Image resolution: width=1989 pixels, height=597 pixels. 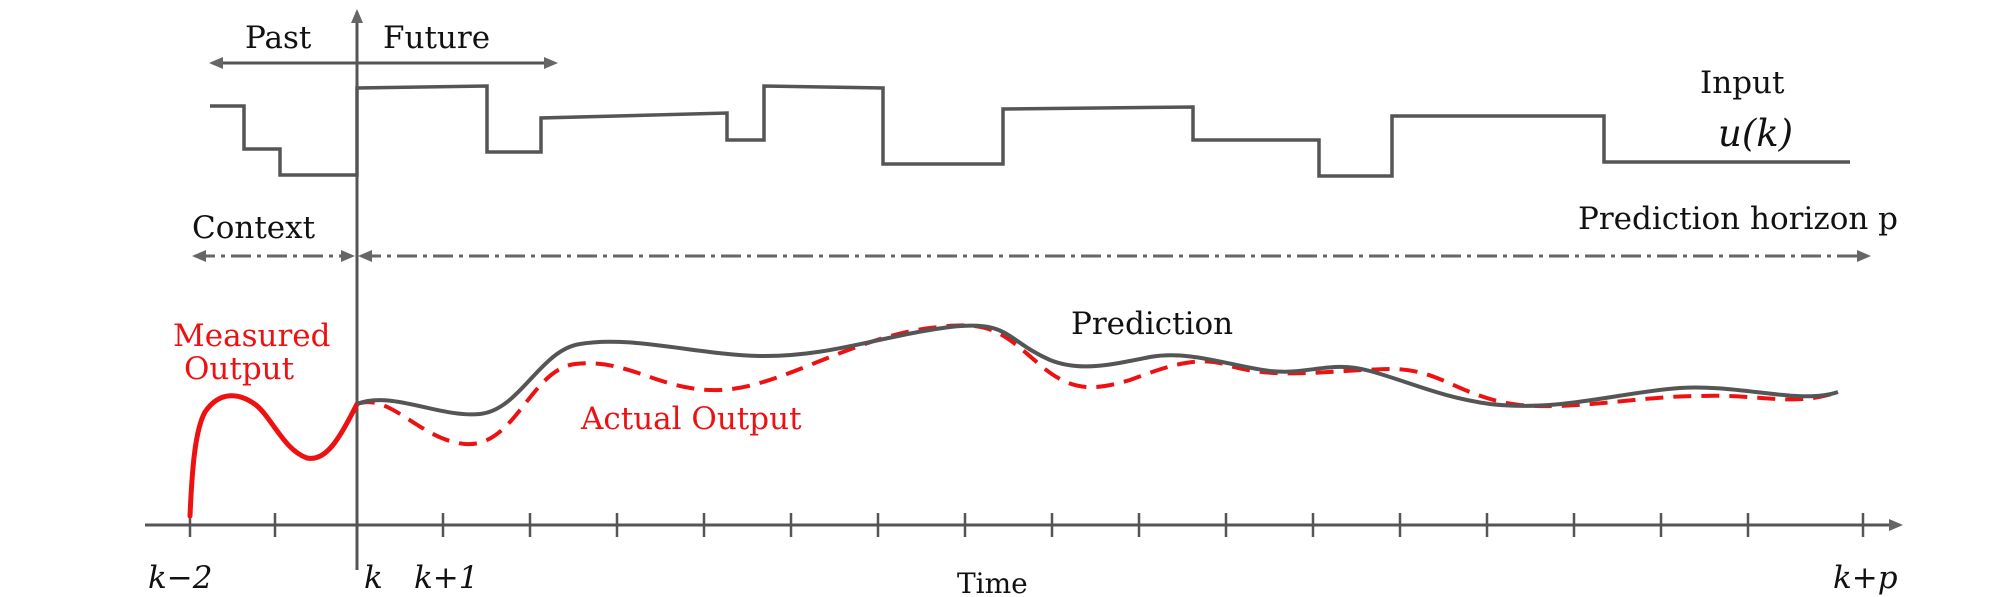 I want to click on measured-output-curve, so click(x=273, y=456).